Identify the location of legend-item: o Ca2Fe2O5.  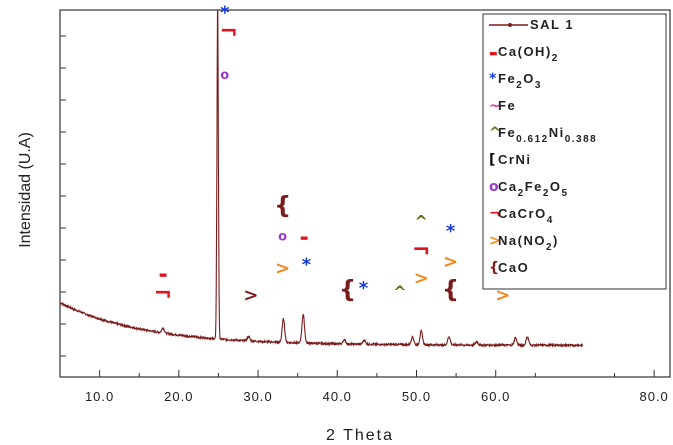
(529, 189).